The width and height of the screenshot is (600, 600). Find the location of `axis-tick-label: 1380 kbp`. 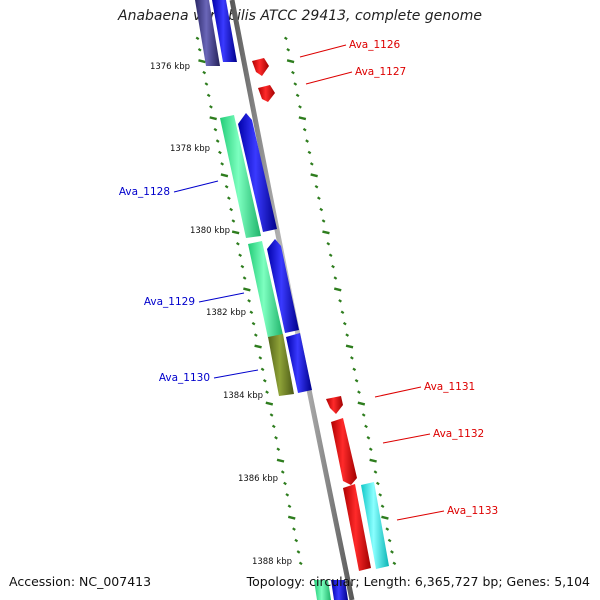

axis-tick-label: 1380 kbp is located at coordinates (210, 231).